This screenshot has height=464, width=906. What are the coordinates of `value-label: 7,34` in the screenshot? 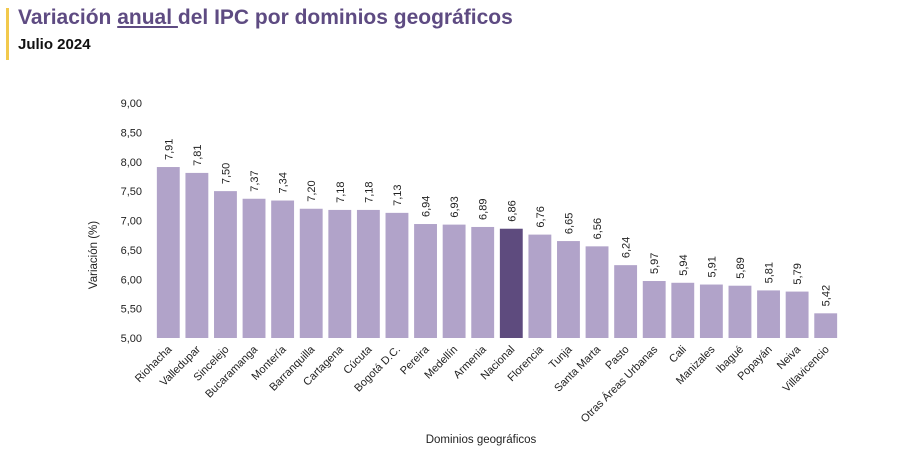 It's located at (284, 182).